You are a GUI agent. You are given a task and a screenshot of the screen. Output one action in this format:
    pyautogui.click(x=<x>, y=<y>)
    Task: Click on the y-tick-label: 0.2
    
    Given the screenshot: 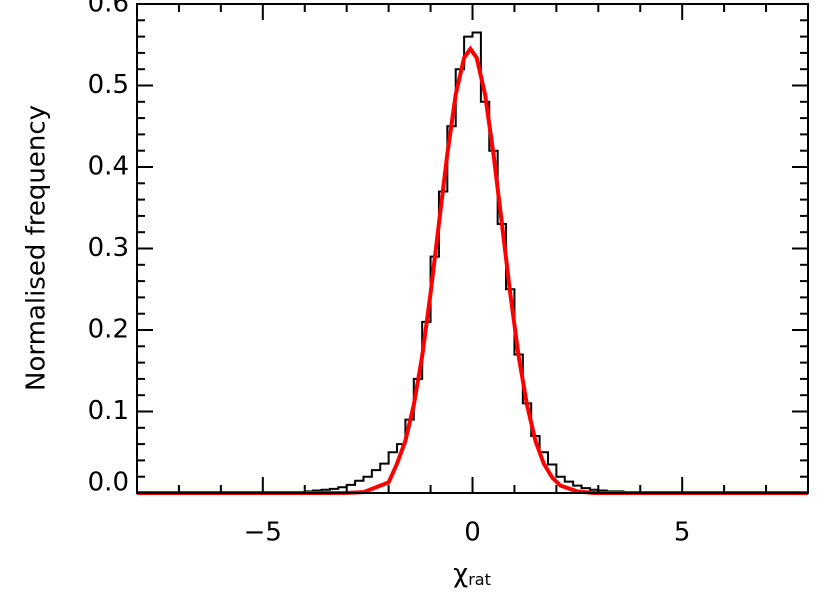 What is the action you would take?
    pyautogui.click(x=108, y=330)
    